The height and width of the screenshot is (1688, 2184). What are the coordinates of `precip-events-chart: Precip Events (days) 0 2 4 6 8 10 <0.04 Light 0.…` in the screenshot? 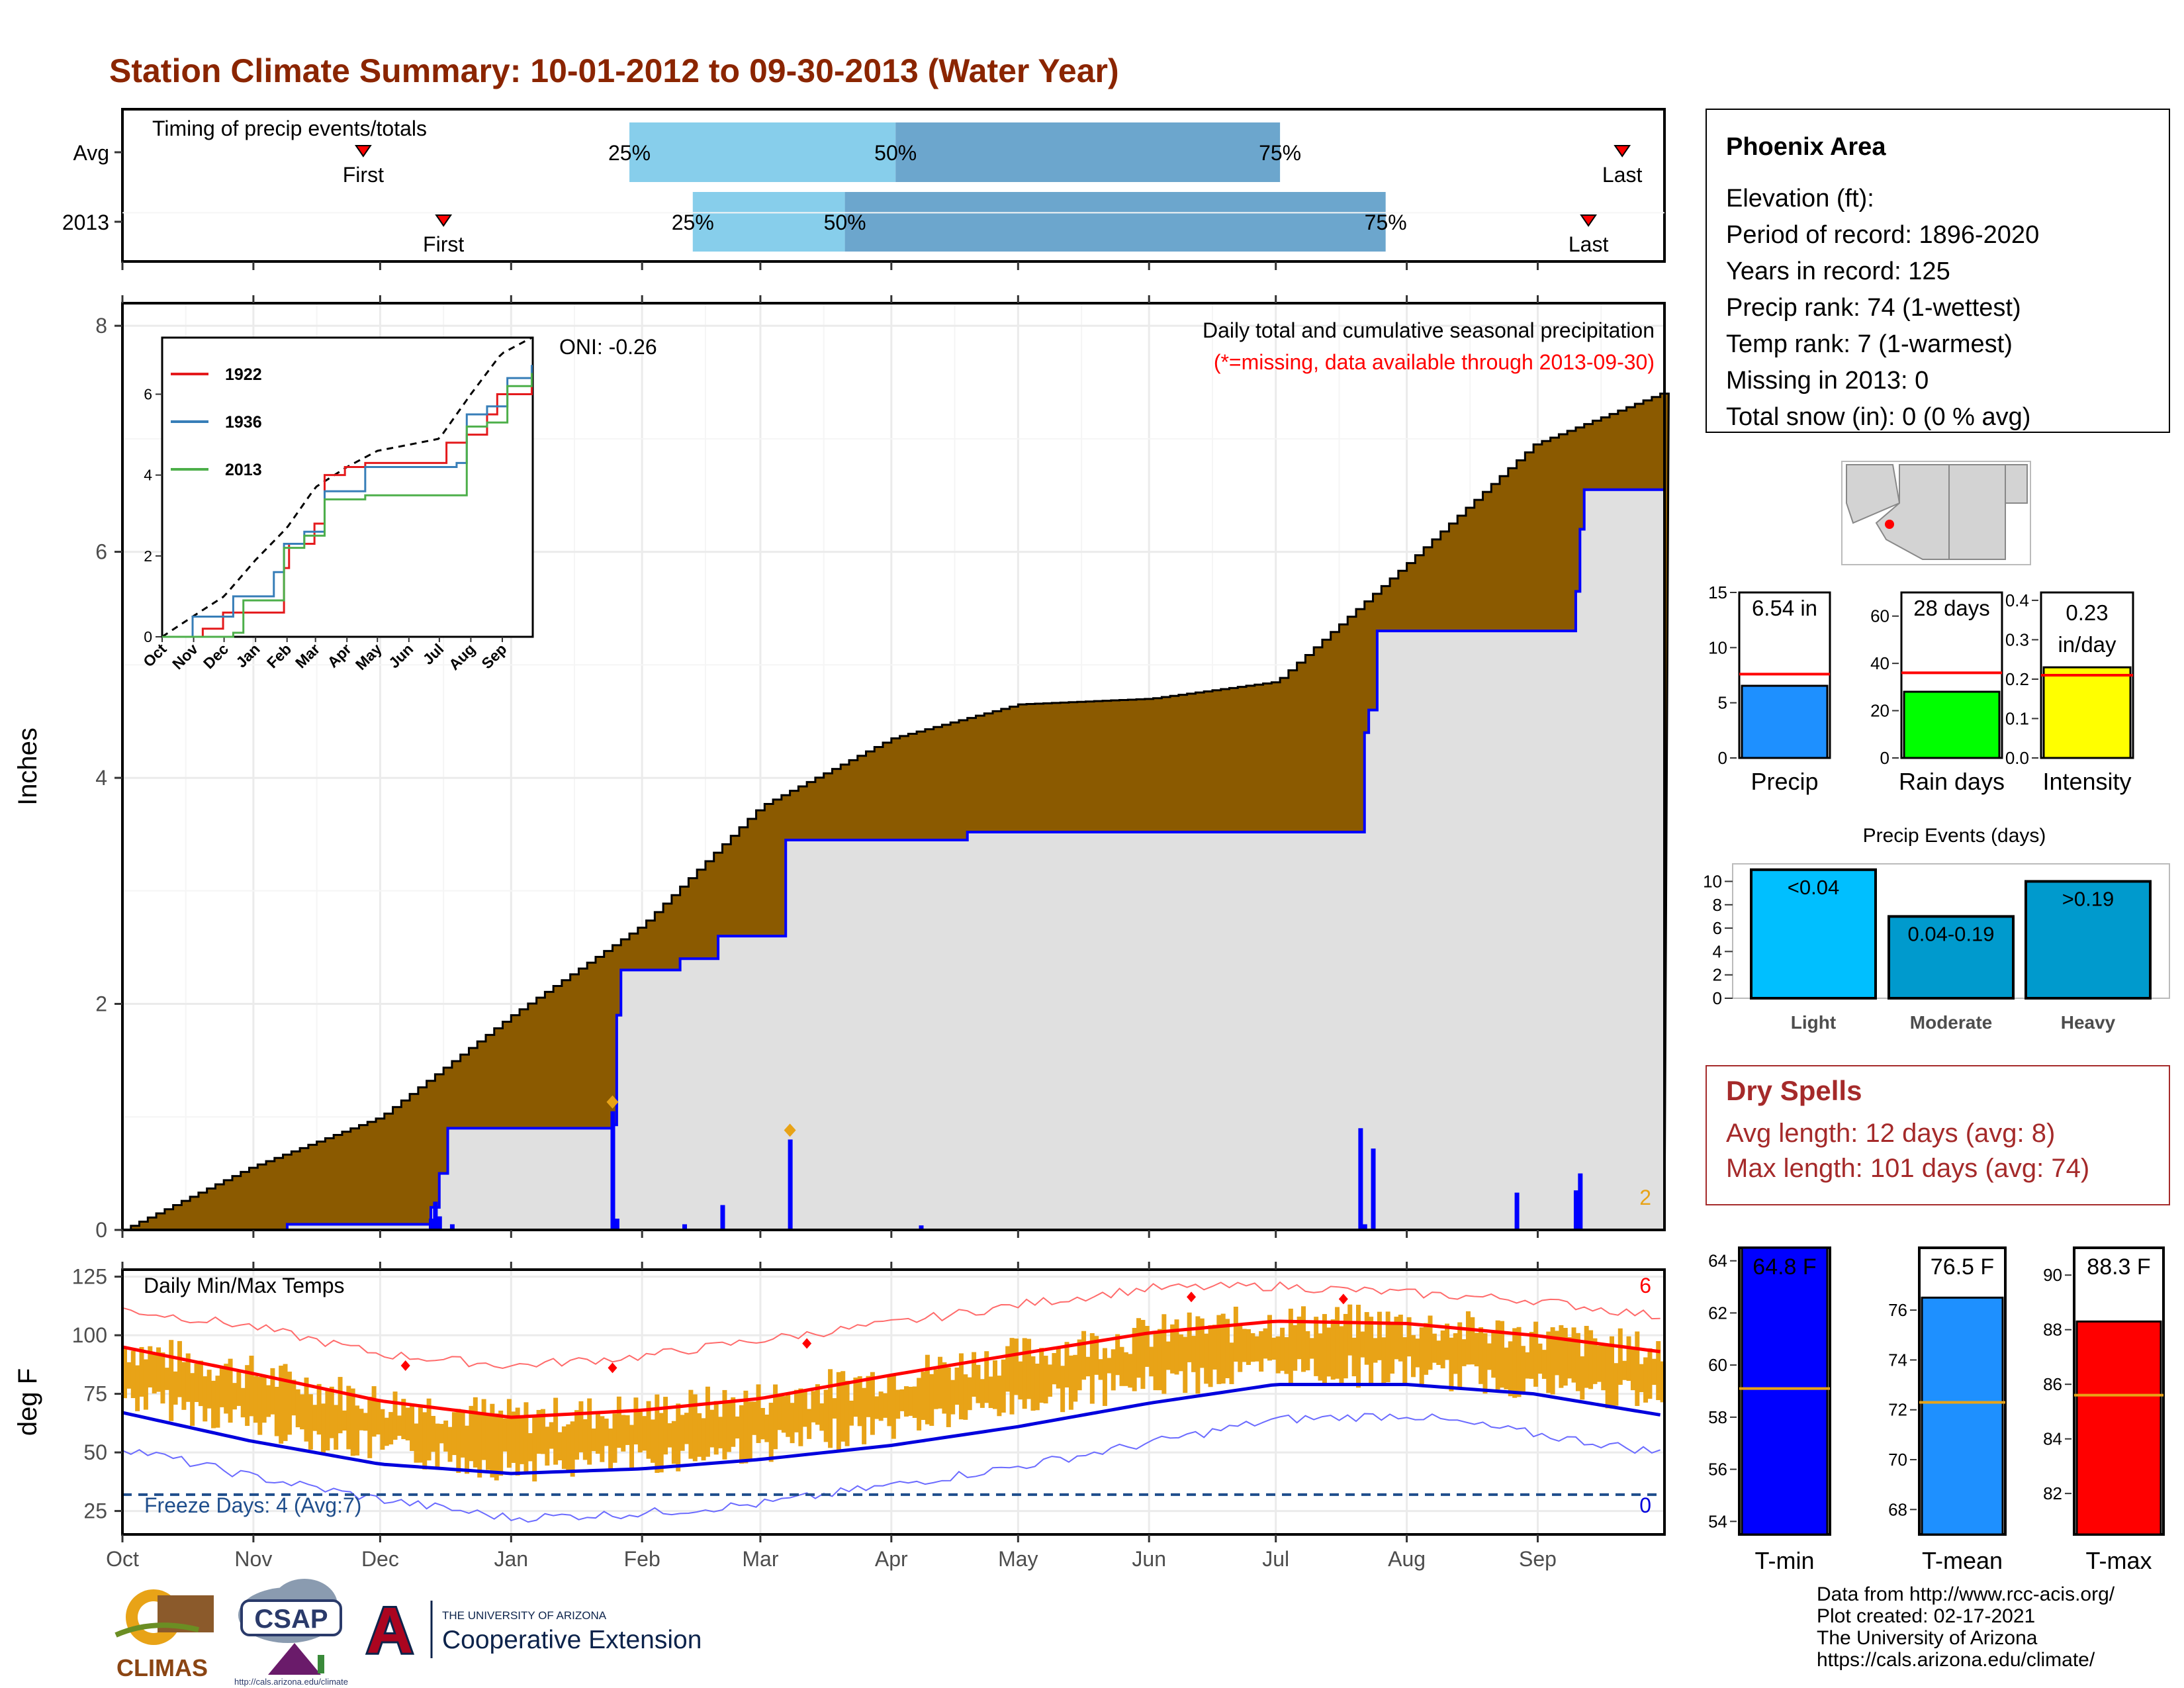 It's located at (1937, 929).